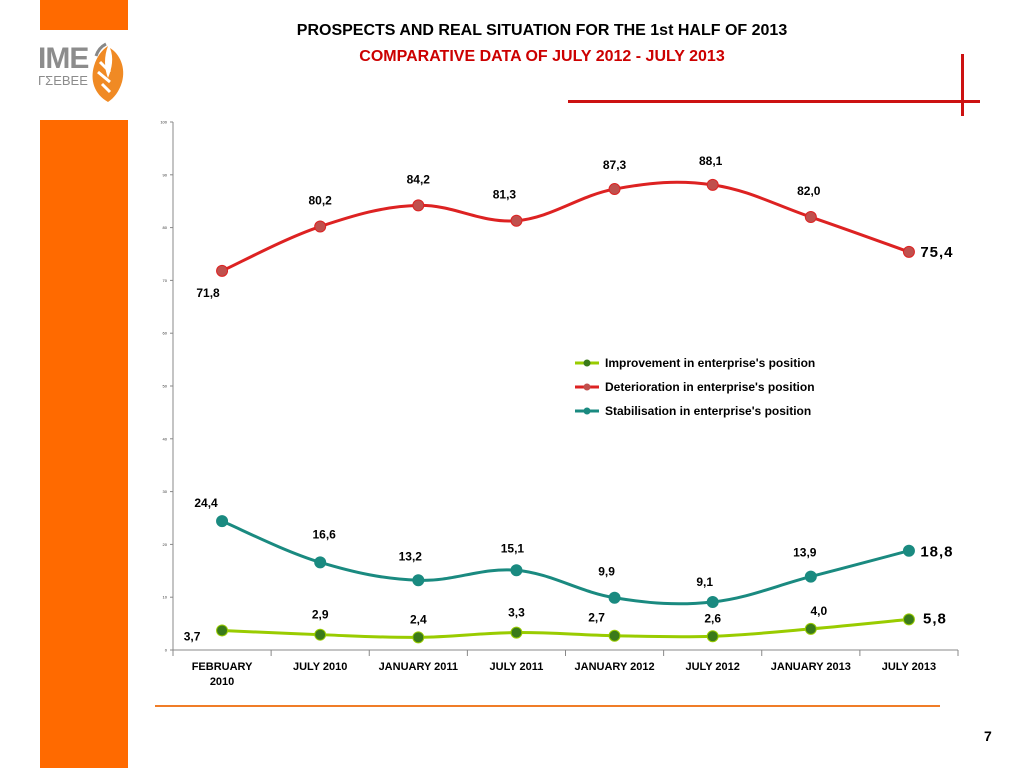  What do you see at coordinates (811, 667) in the screenshot?
I see `x-tick-label: JANUARY 2013` at bounding box center [811, 667].